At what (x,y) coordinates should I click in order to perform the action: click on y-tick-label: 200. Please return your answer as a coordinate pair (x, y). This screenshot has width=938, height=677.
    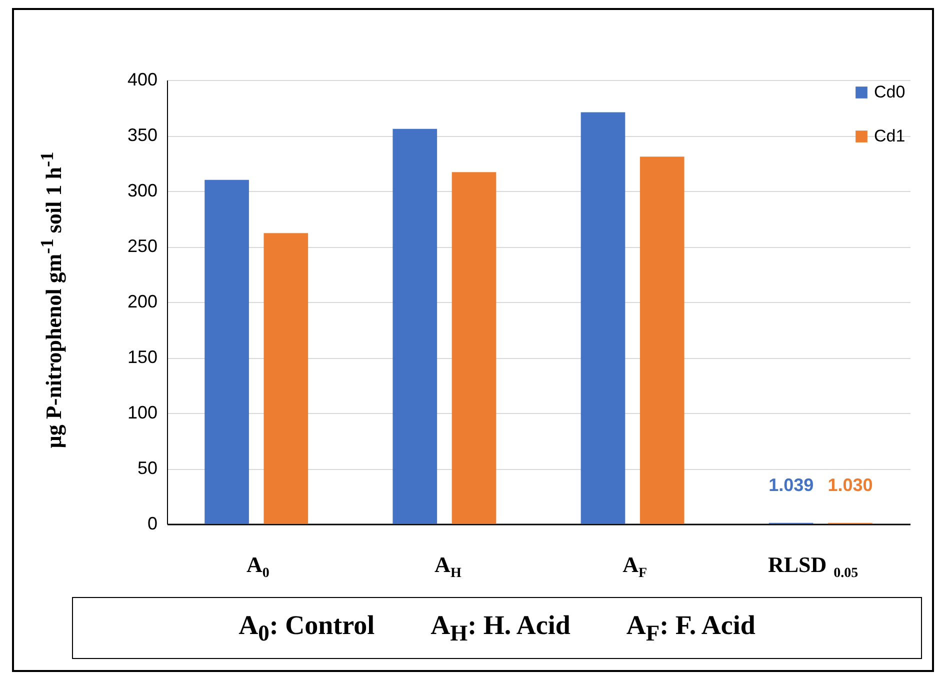
    Looking at the image, I should click on (142, 302).